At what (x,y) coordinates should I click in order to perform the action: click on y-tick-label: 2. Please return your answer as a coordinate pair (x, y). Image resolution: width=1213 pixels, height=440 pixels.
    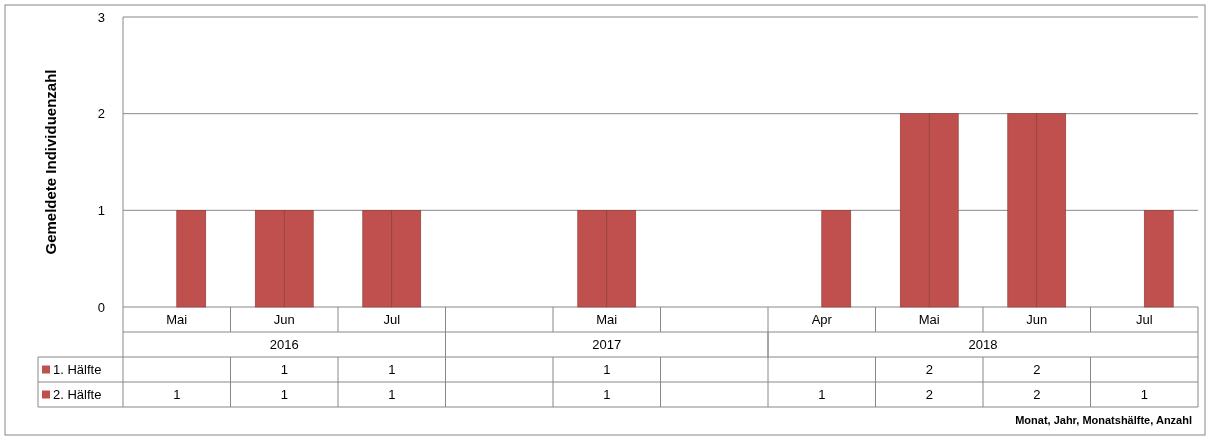
    Looking at the image, I should click on (101, 114).